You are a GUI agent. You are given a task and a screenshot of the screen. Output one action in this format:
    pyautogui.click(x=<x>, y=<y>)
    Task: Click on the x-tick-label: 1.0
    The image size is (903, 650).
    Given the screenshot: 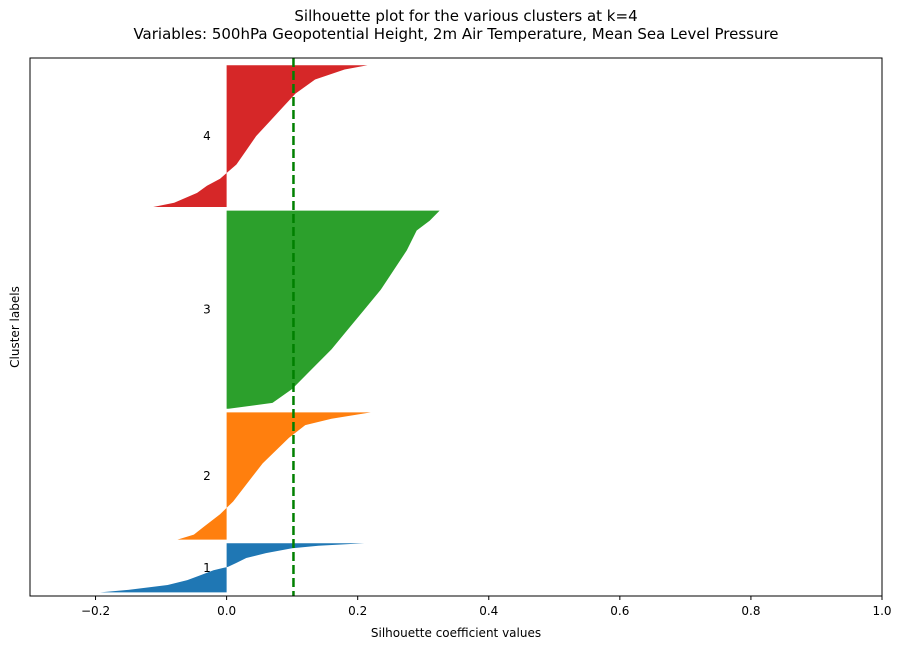 What is the action you would take?
    pyautogui.click(x=881, y=611)
    